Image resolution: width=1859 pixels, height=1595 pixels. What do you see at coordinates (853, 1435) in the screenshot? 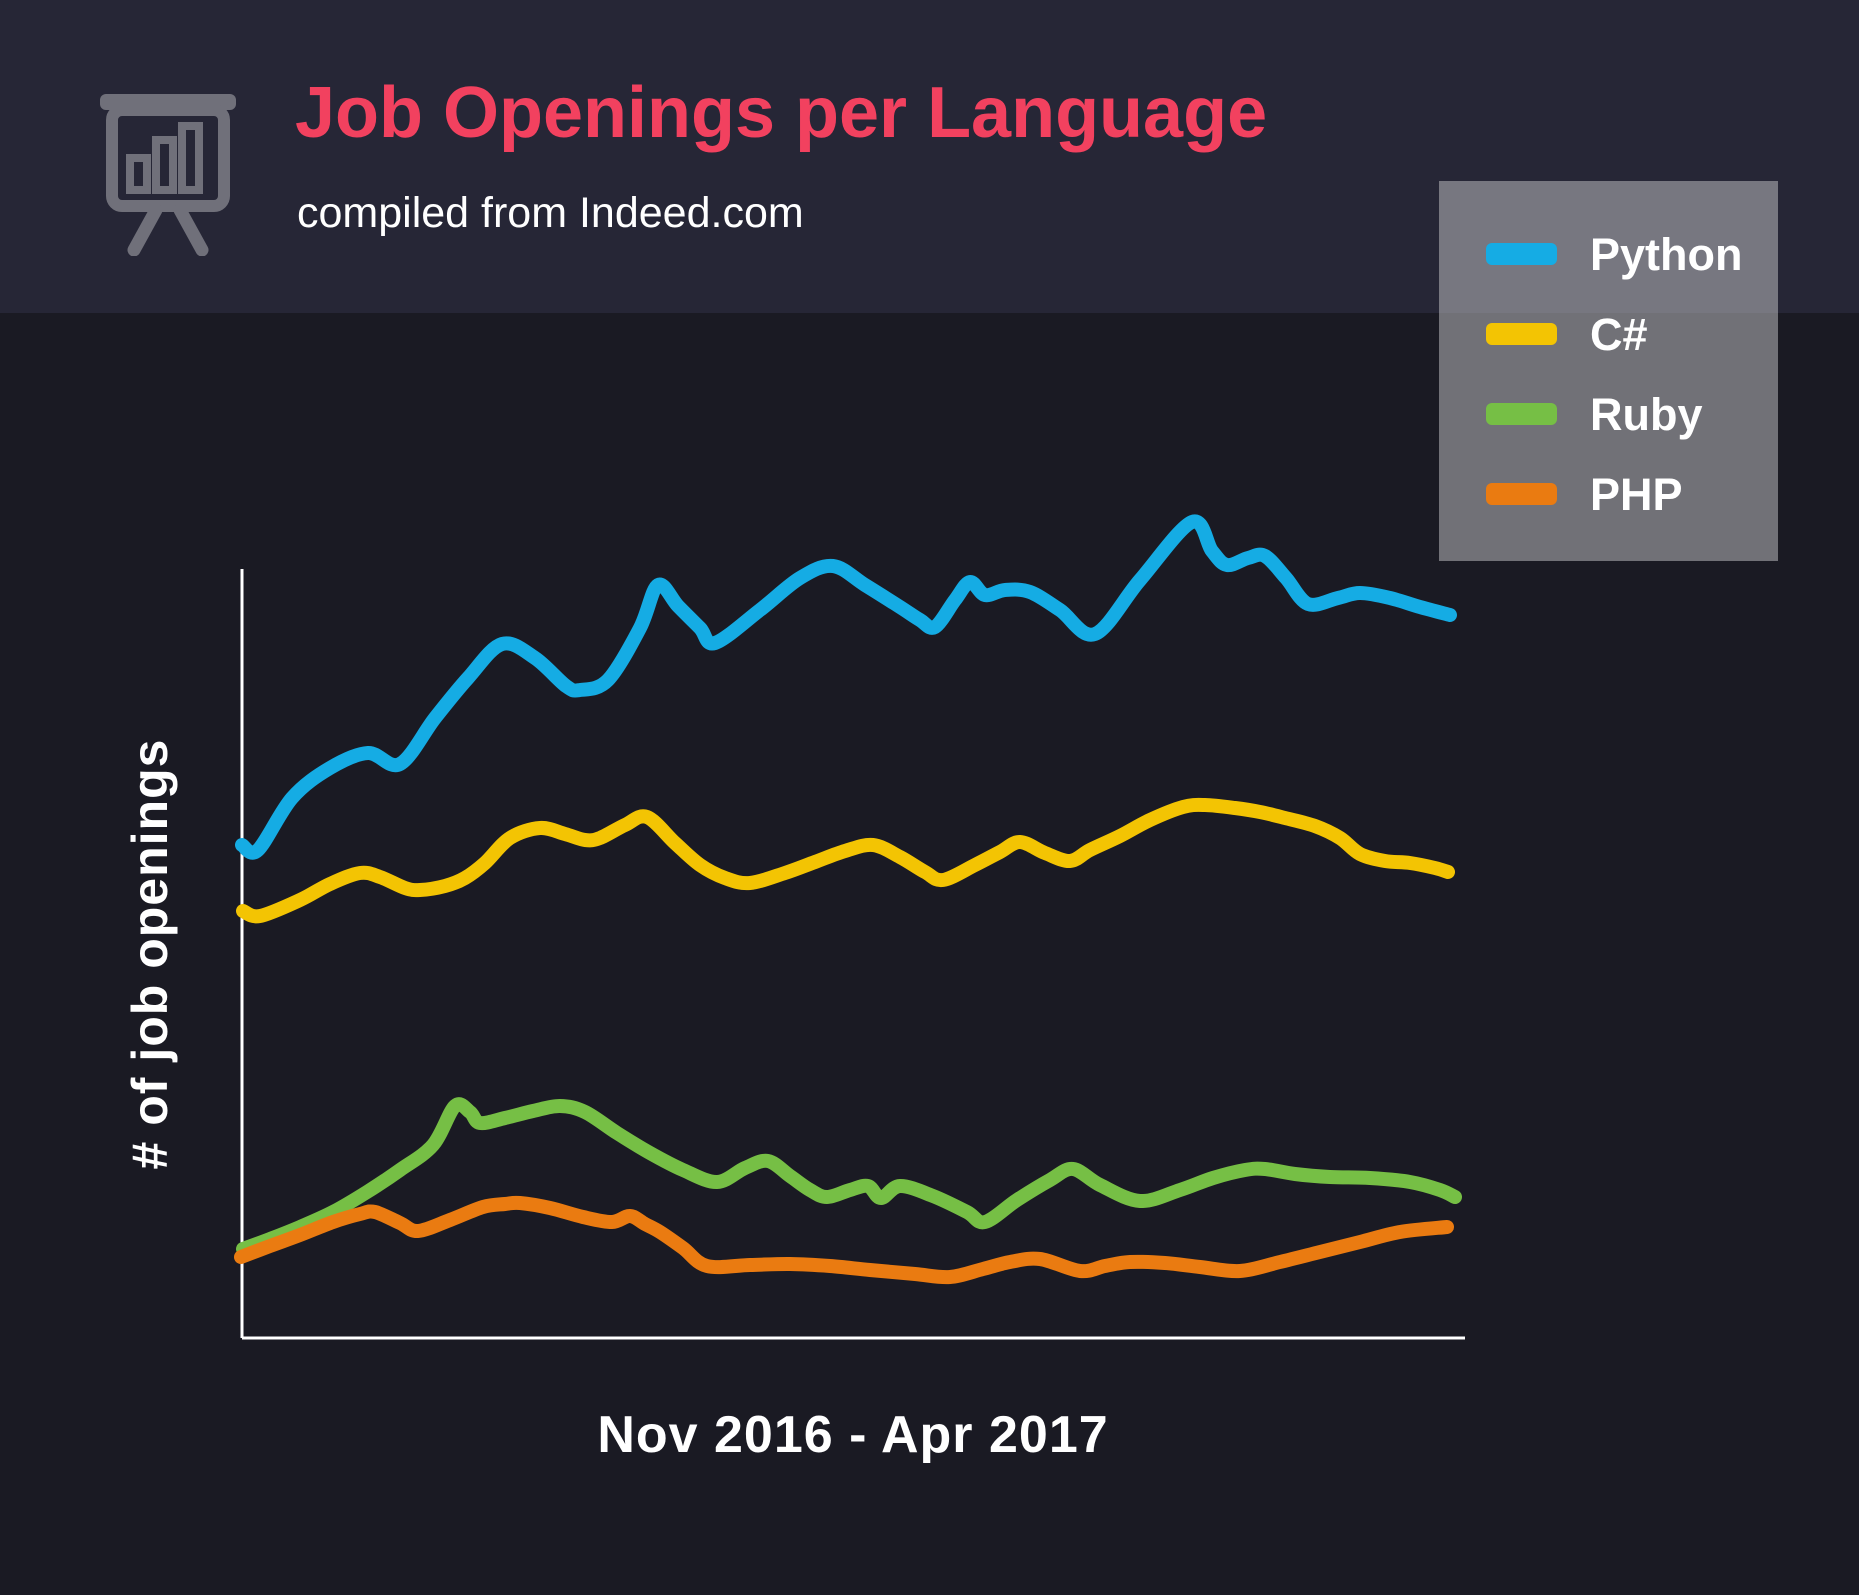
I see `x-axis-label: Nov 2016 - Apr 2017` at bounding box center [853, 1435].